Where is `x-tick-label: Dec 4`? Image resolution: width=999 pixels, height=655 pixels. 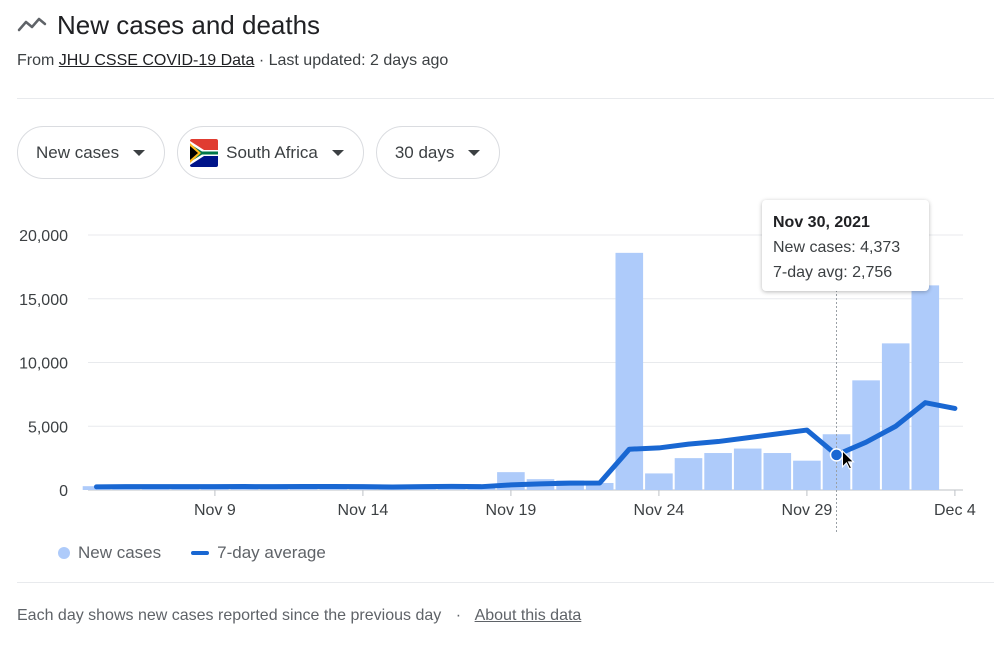
x-tick-label: Dec 4 is located at coordinates (955, 510).